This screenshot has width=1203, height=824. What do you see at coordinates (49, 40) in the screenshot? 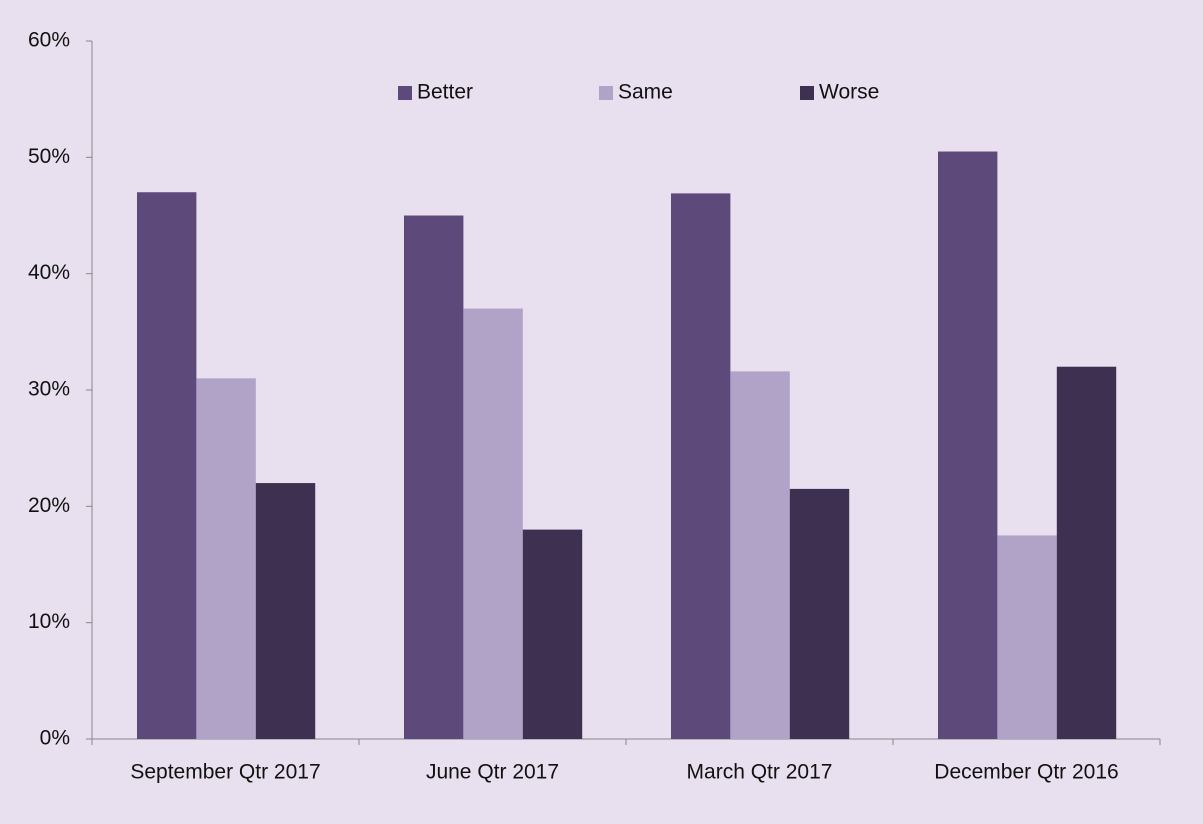
I see `y-tick-label: 60%` at bounding box center [49, 40].